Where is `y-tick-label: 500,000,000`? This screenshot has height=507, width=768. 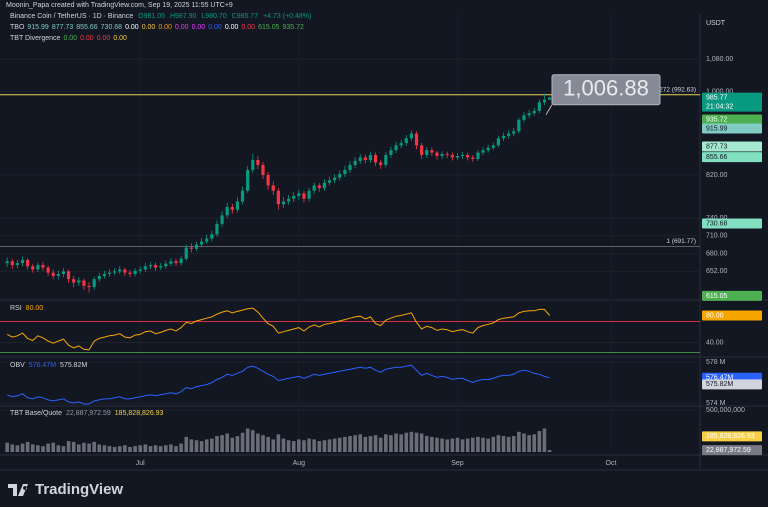 y-tick-label: 500,000,000 is located at coordinates (725, 410).